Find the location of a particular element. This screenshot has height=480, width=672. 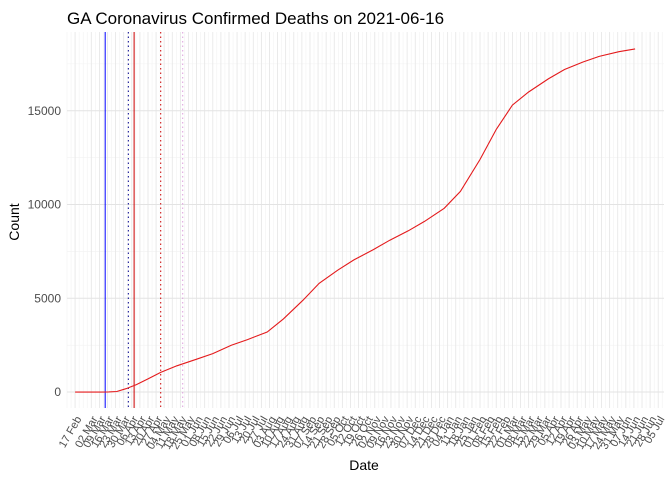

y-axis-tick-labels: 0 5000 10000 15000 is located at coordinates (45, 251).